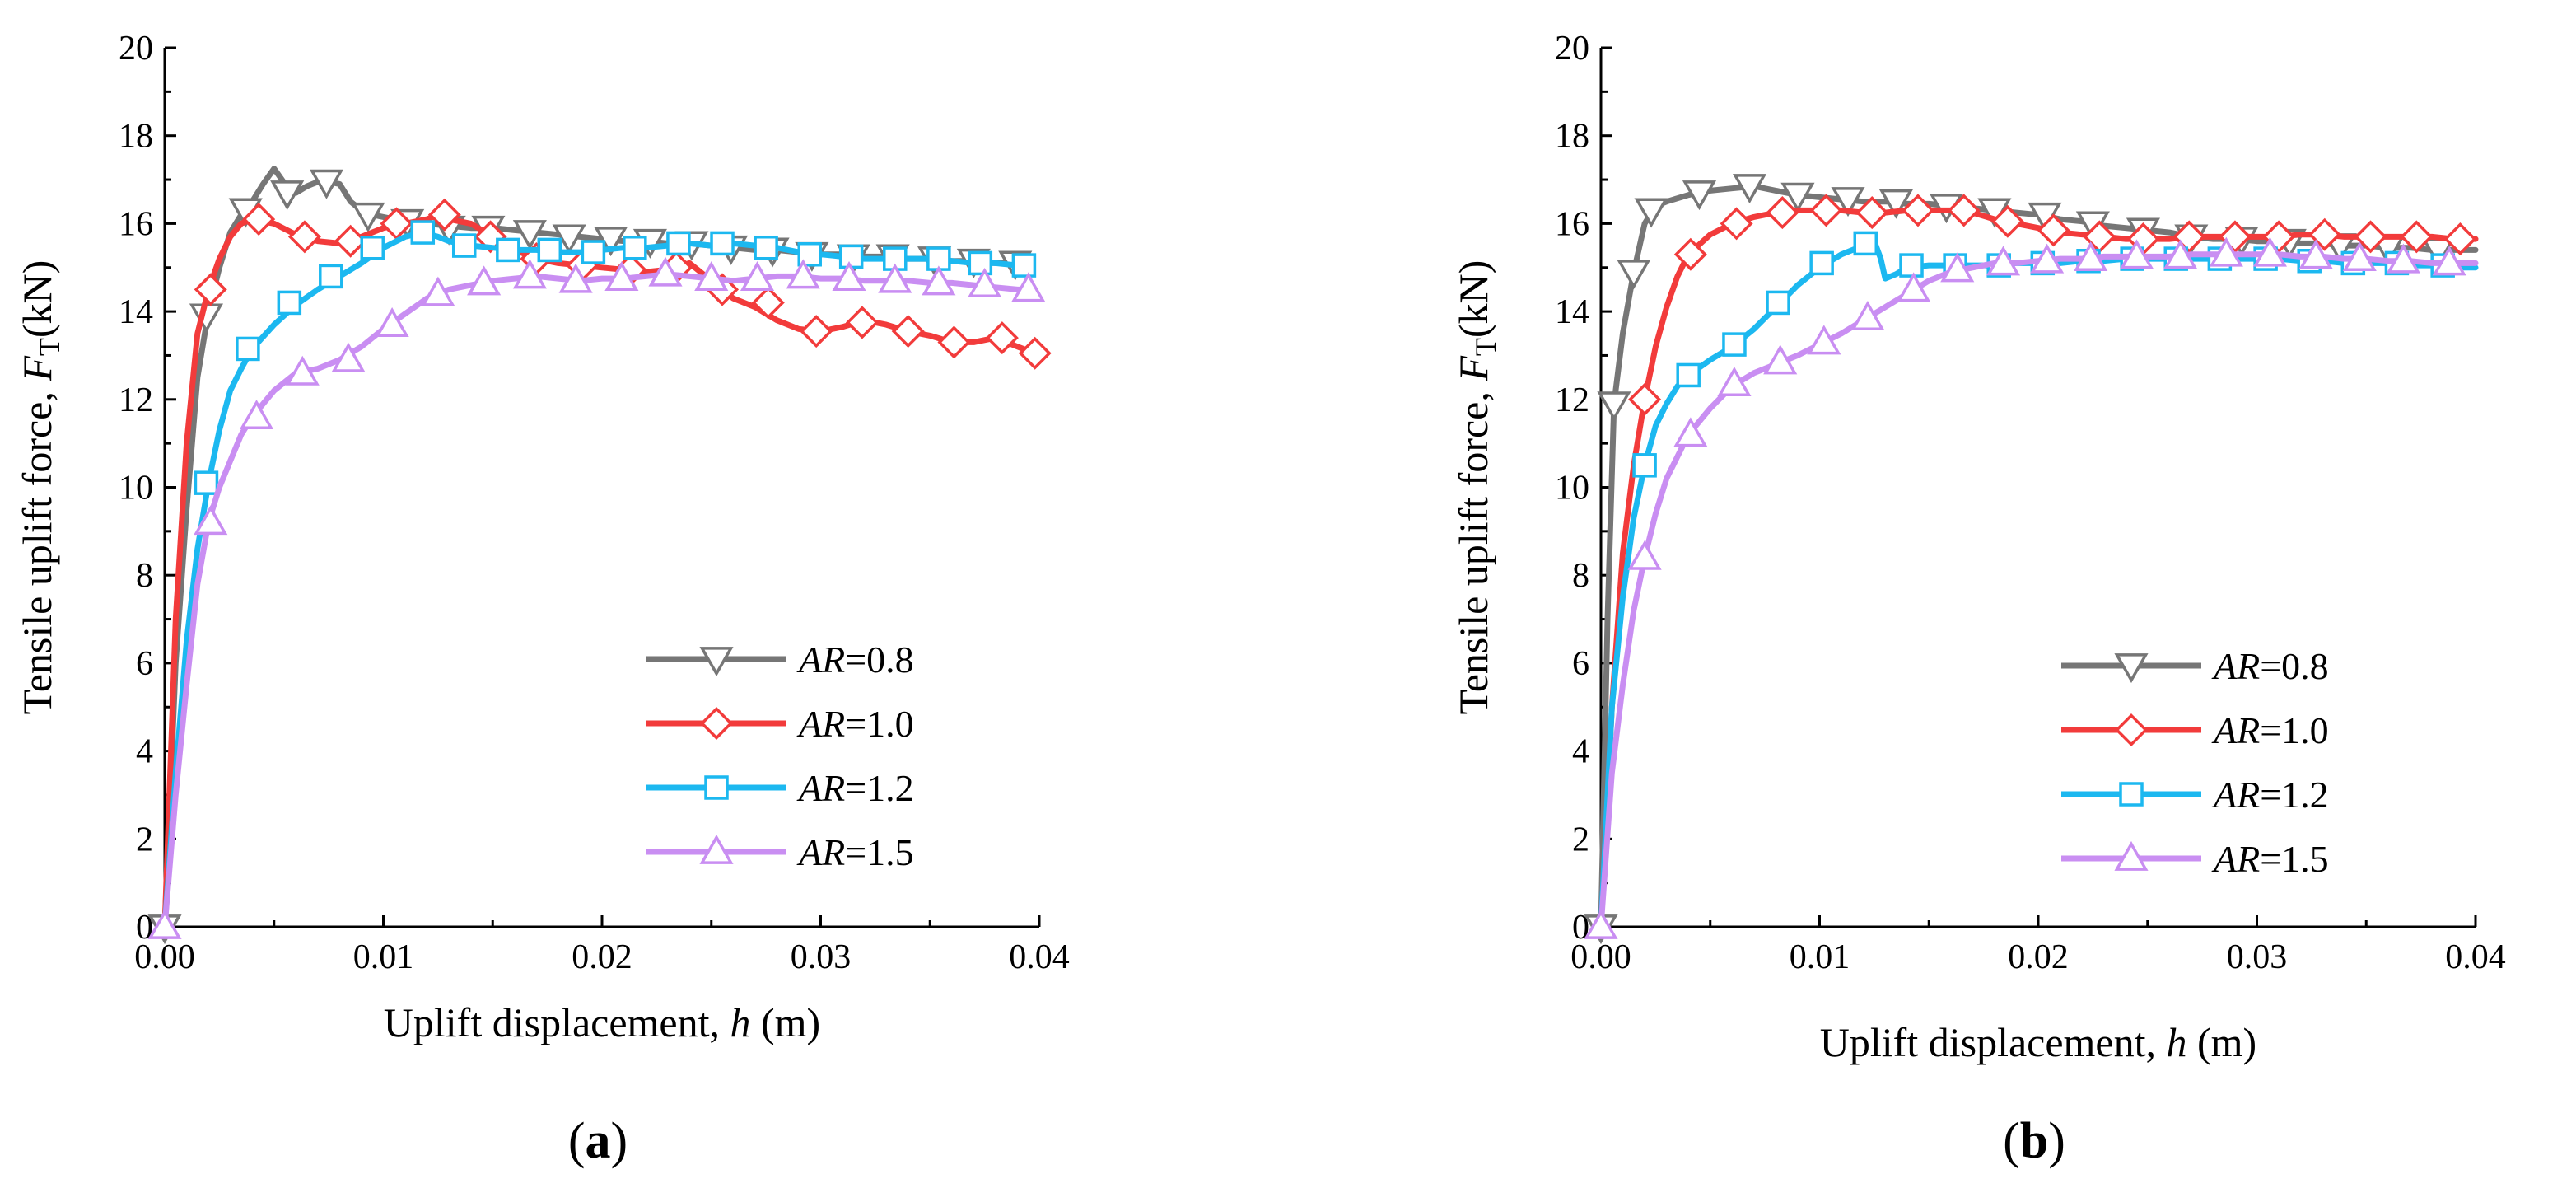 The width and height of the screenshot is (2576, 1202). I want to click on y-axis-label-var: F, so click(37, 369).